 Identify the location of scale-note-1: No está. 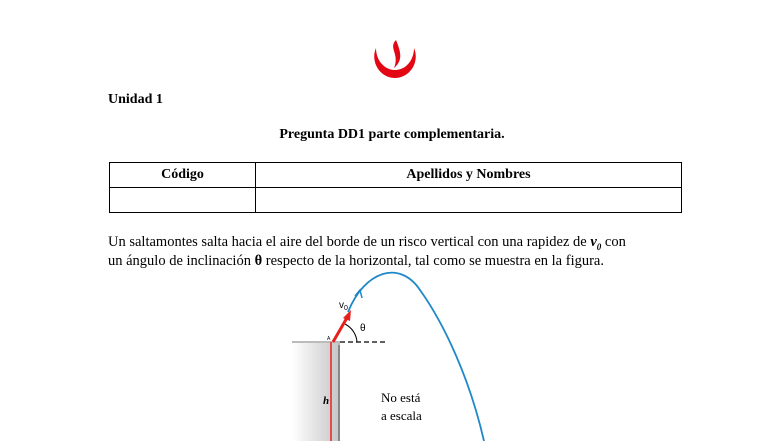
(401, 397).